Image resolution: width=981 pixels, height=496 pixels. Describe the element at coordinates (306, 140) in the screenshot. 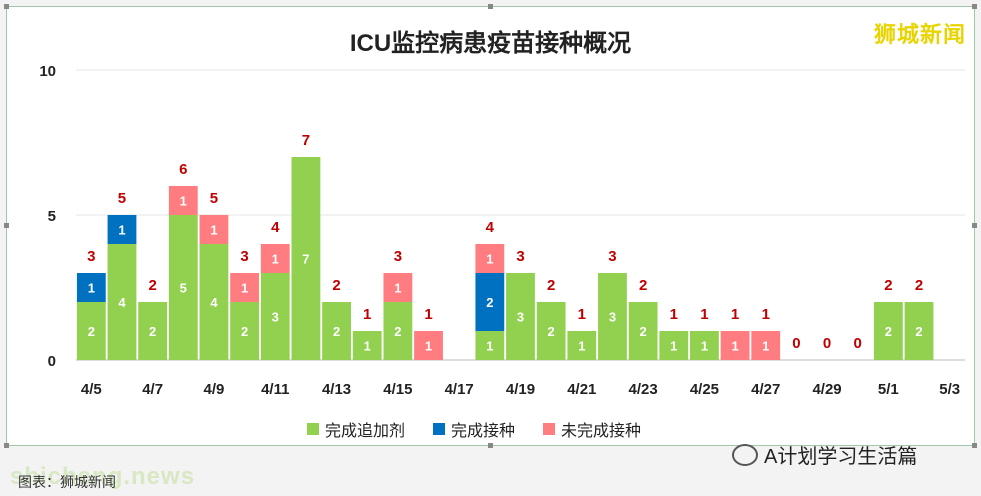

I see `total-value-label: 7` at that location.